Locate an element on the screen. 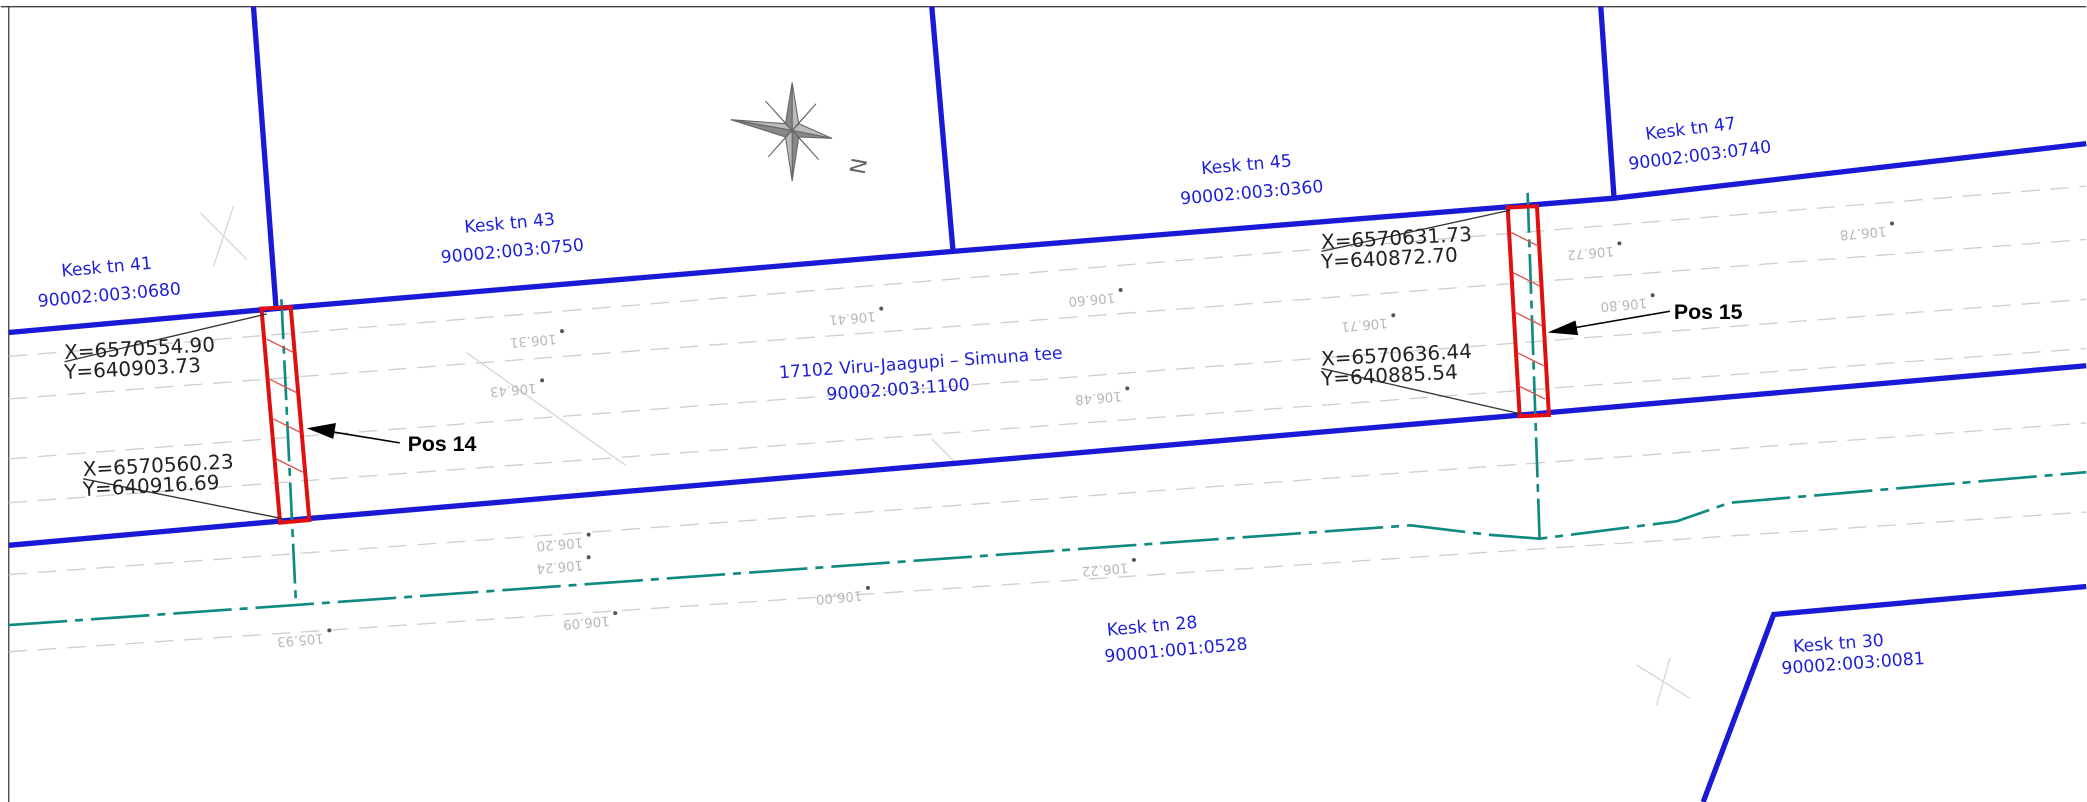 The height and width of the screenshot is (802, 2087). position-label: Pos 15 is located at coordinates (1708, 312).